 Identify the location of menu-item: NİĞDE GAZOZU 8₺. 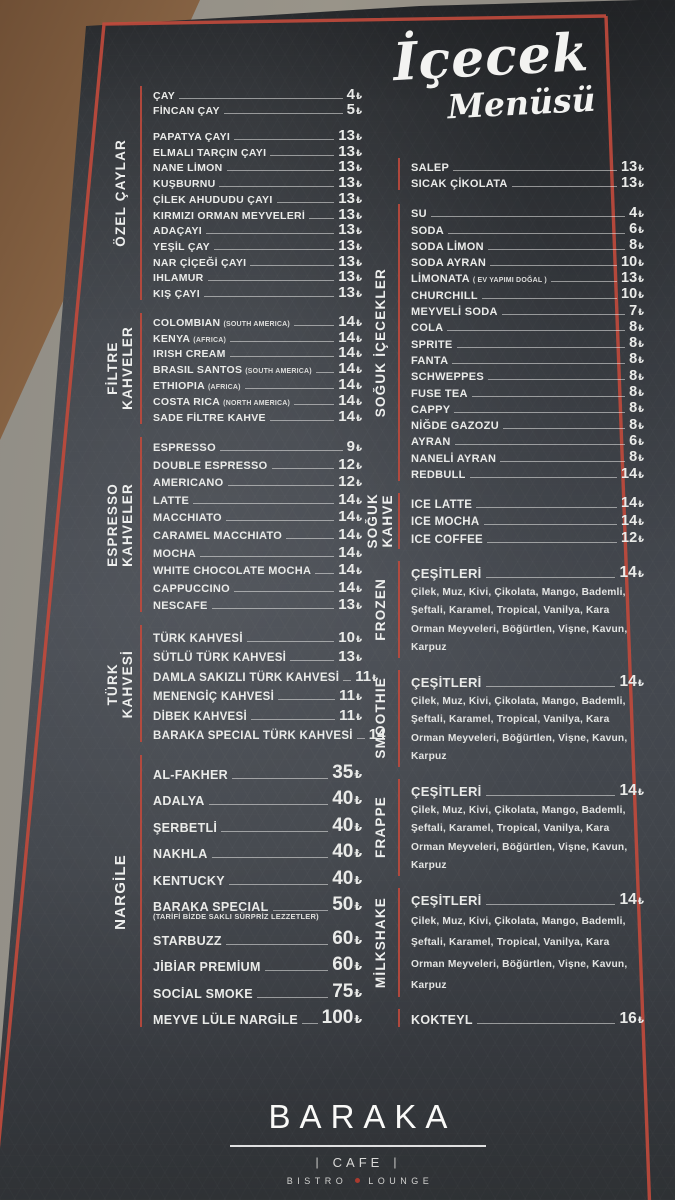
(527, 424).